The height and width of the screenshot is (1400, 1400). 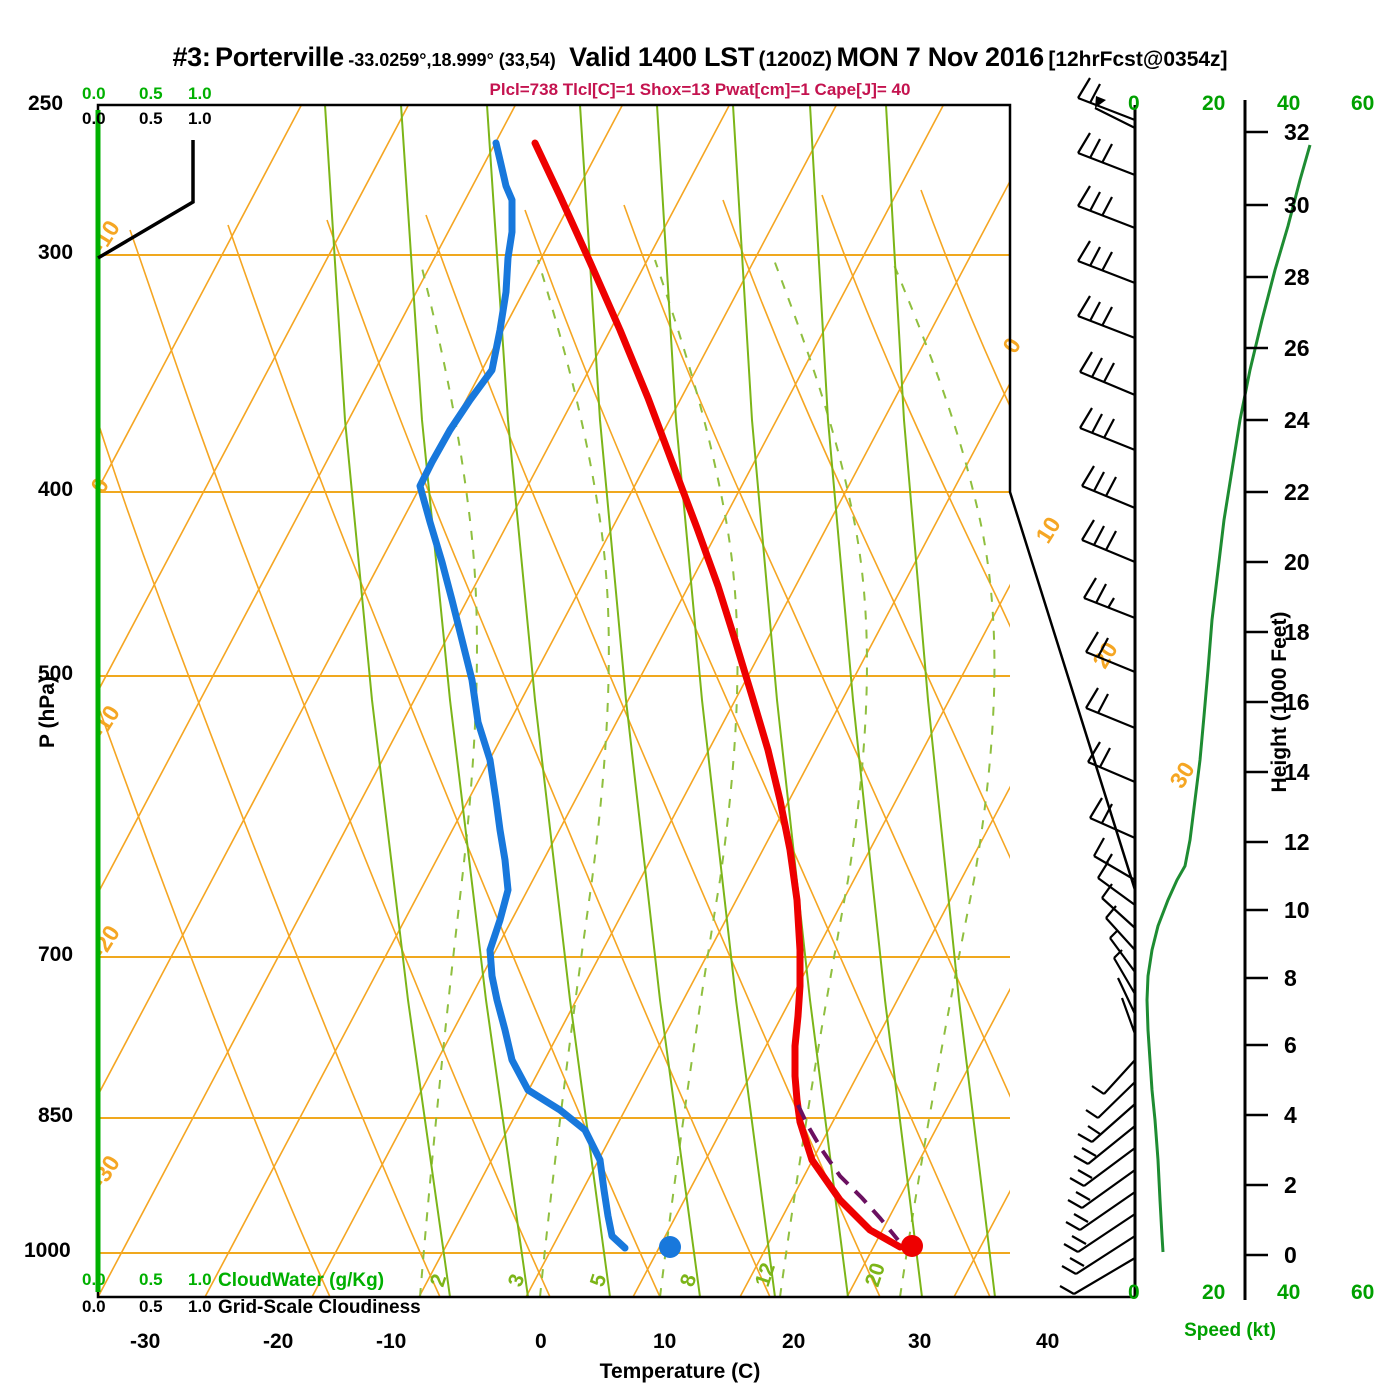 I want to click on surface-dewpoint-marker, so click(x=670, y=1247).